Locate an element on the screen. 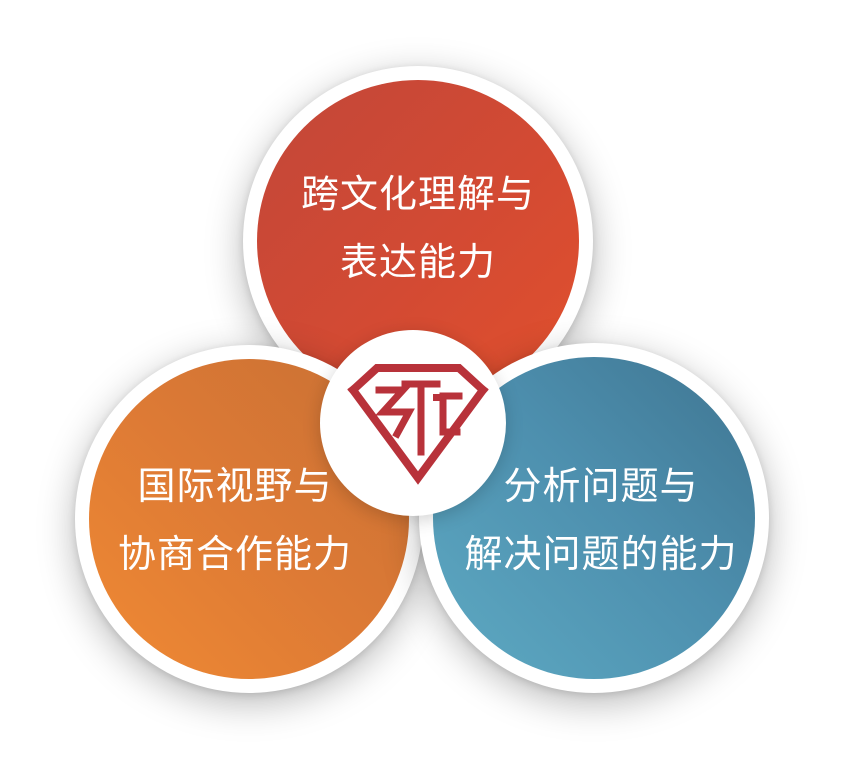  circle-global-vision-line1: 国际视野与 is located at coordinates (235, 486).